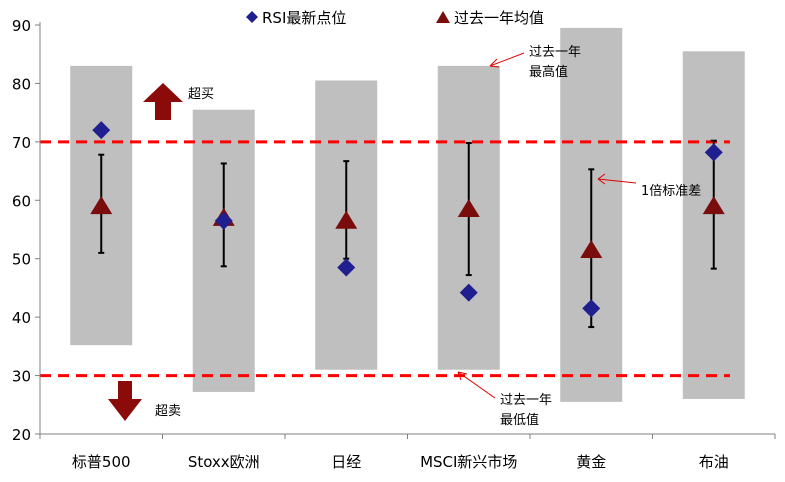 This screenshot has height=482, width=785. What do you see at coordinates (21, 143) in the screenshot?
I see `y-tick-label-70: 70` at bounding box center [21, 143].